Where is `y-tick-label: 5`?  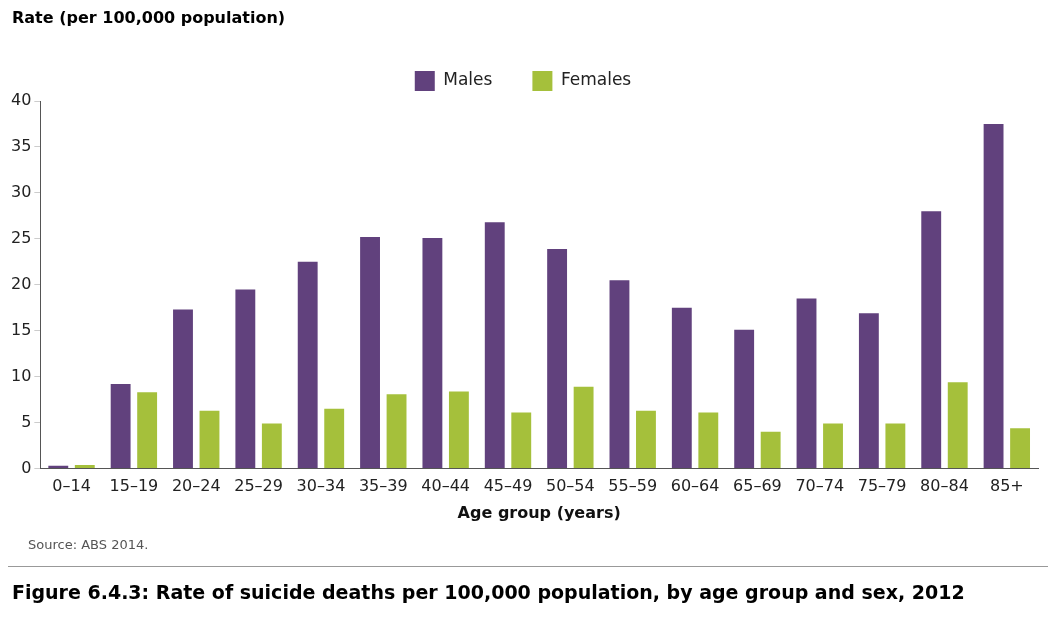 y-tick-label: 5 is located at coordinates (26, 421).